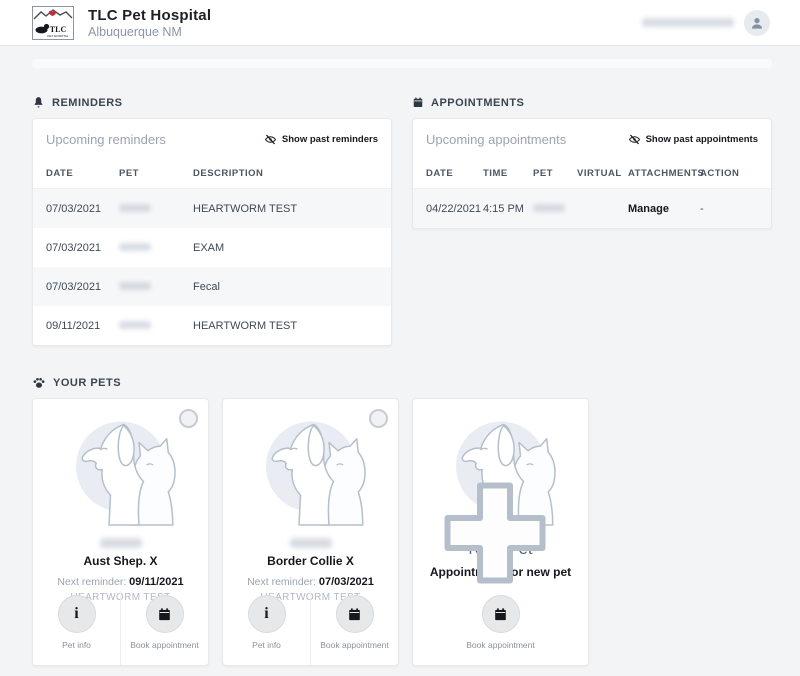 Image resolution: width=800 pixels, height=676 pixels. What do you see at coordinates (329, 139) in the screenshot?
I see `show-past-reminders-label: Show past reminders` at bounding box center [329, 139].